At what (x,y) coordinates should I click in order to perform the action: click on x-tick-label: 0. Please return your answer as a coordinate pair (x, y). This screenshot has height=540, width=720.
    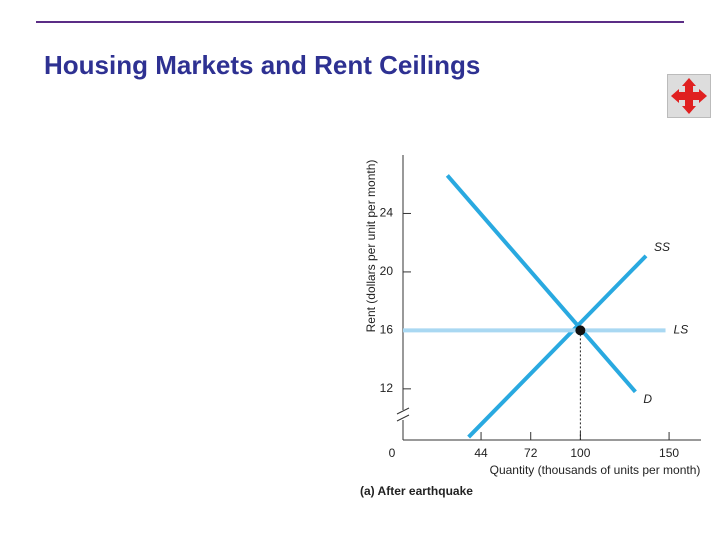
    Looking at the image, I should click on (392, 453).